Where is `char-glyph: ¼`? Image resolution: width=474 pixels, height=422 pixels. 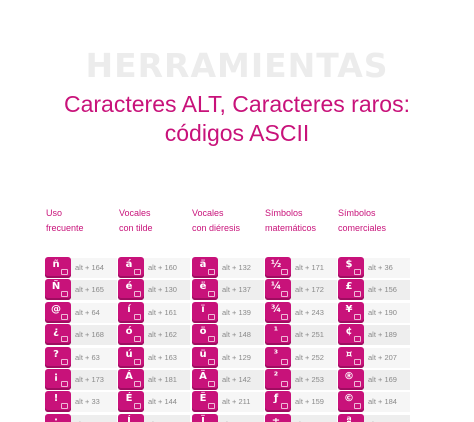
char-glyph: ¼ is located at coordinates (276, 287).